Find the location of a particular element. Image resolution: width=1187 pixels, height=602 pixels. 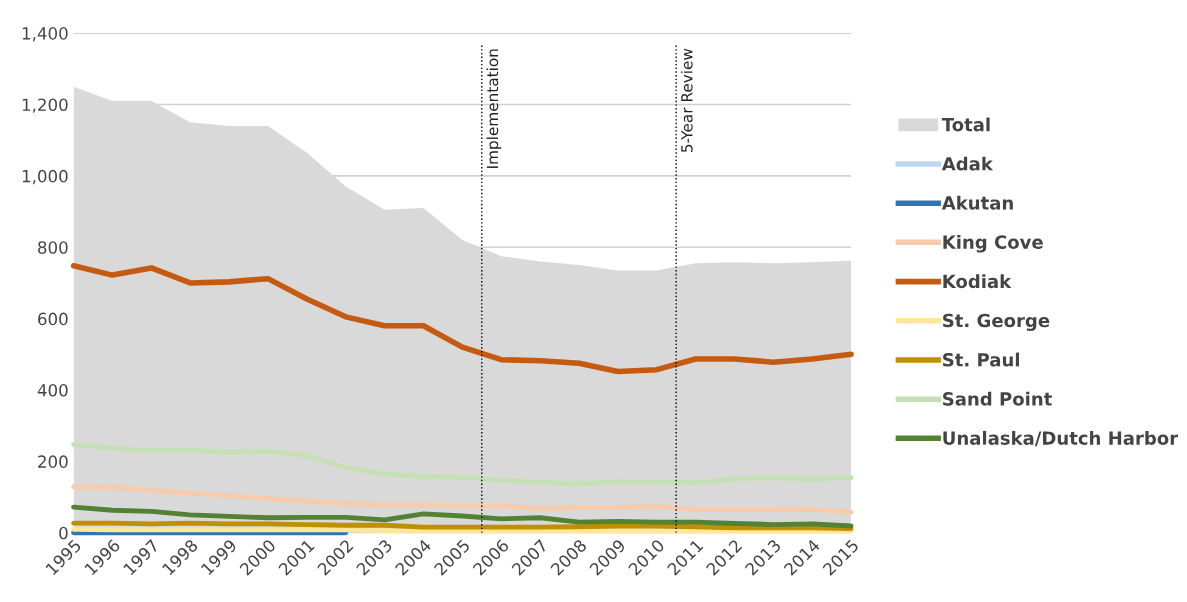

ref-line-label: 5-Year Review is located at coordinates (686, 100).